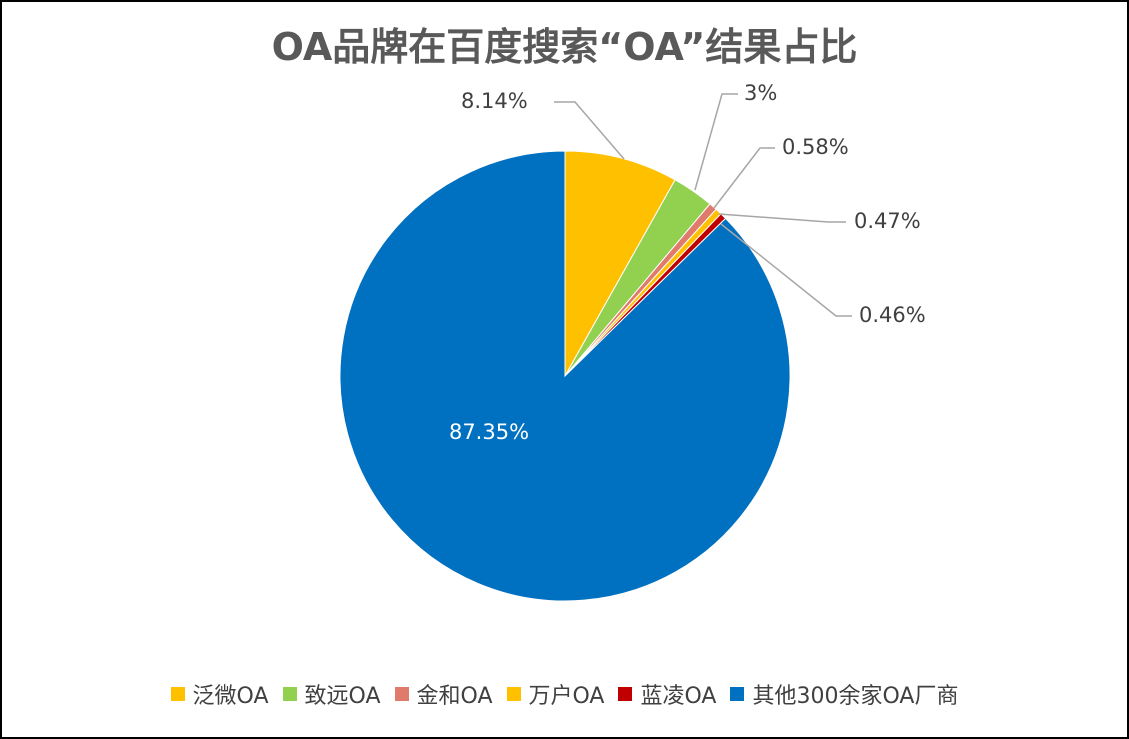 This screenshot has width=1129, height=739. Describe the element at coordinates (892, 315) in the screenshot. I see `data-label-4: 0.46%` at that location.